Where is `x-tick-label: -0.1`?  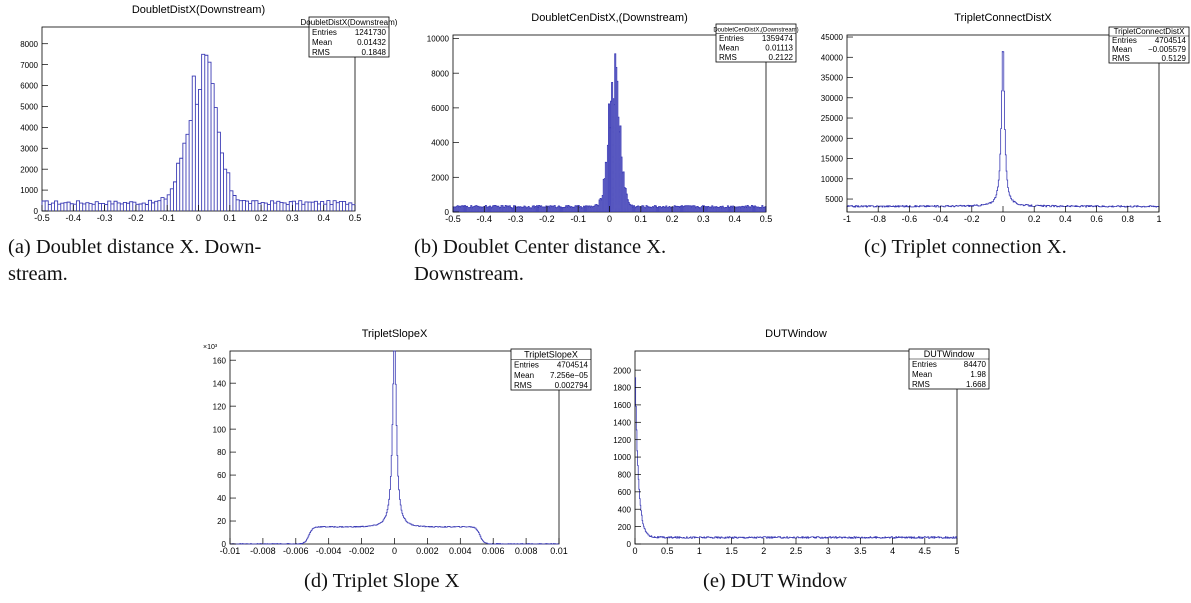
x-tick-label: -0.1 is located at coordinates (578, 219).